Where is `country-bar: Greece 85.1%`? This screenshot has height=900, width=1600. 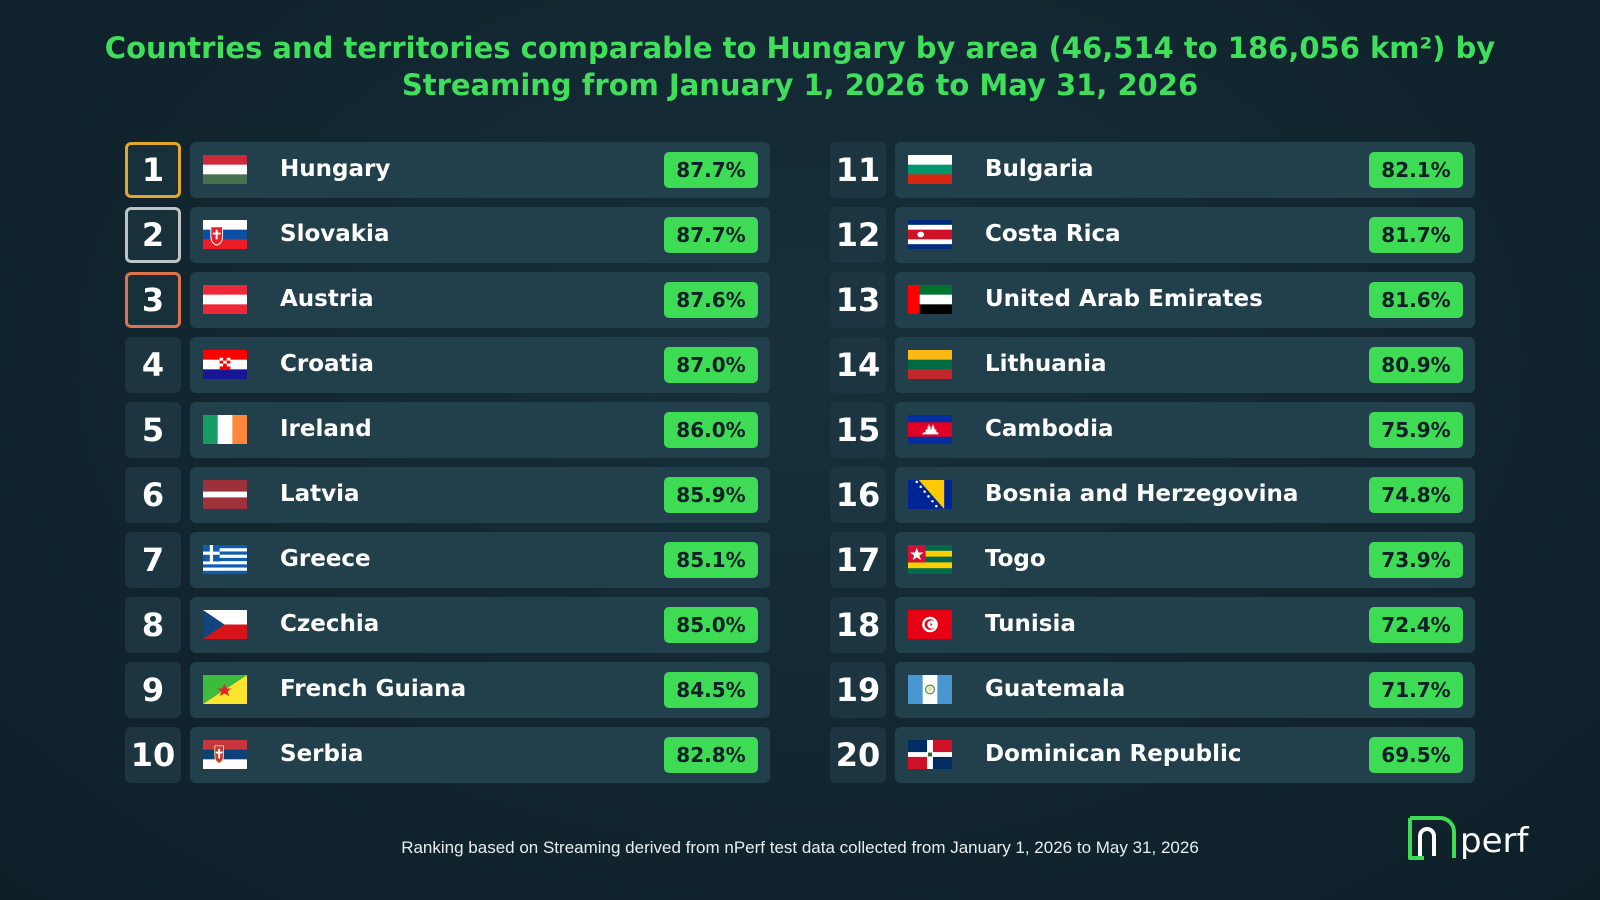
country-bar: Greece 85.1% is located at coordinates (480, 560).